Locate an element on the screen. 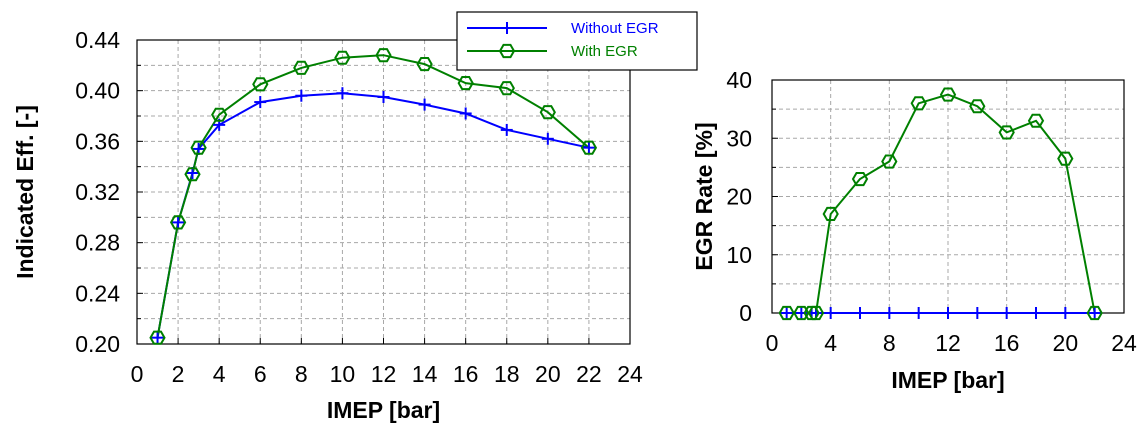  y-tick-label: 0.20 is located at coordinates (97, 344).